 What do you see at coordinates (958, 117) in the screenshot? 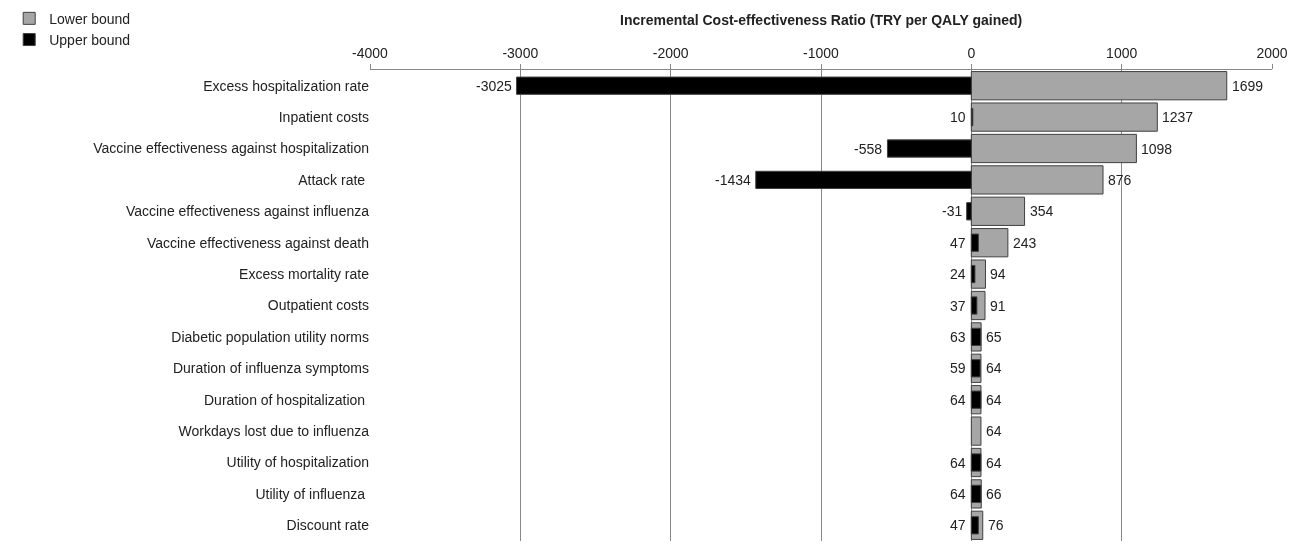
I see `data-label: 10` at bounding box center [958, 117].